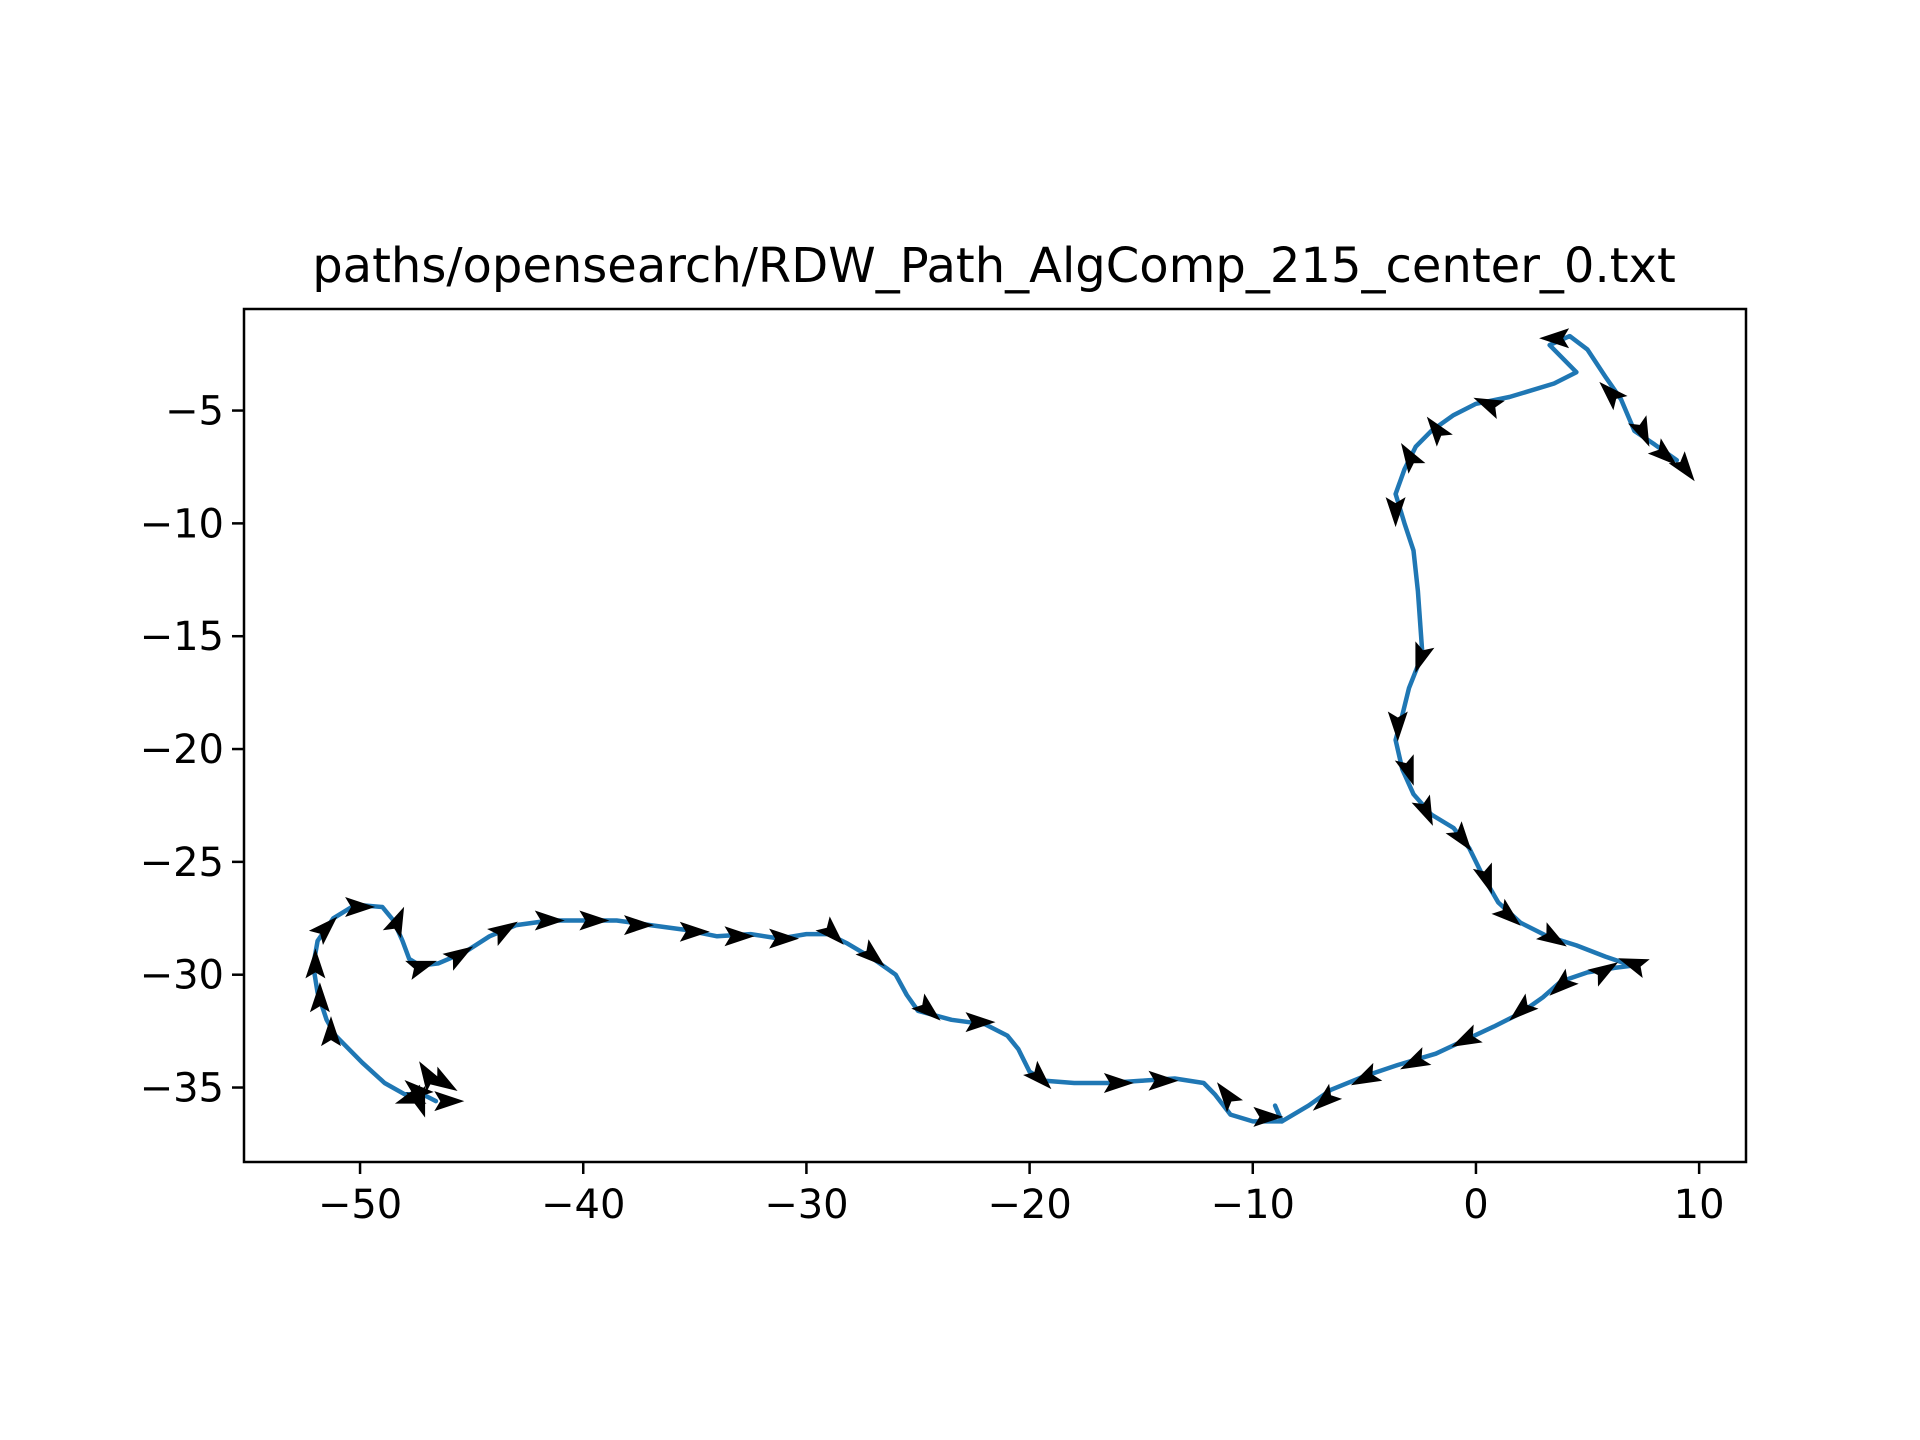  Describe the element at coordinates (1029, 1205) in the screenshot. I see `x-tick-label-3: −20` at that location.